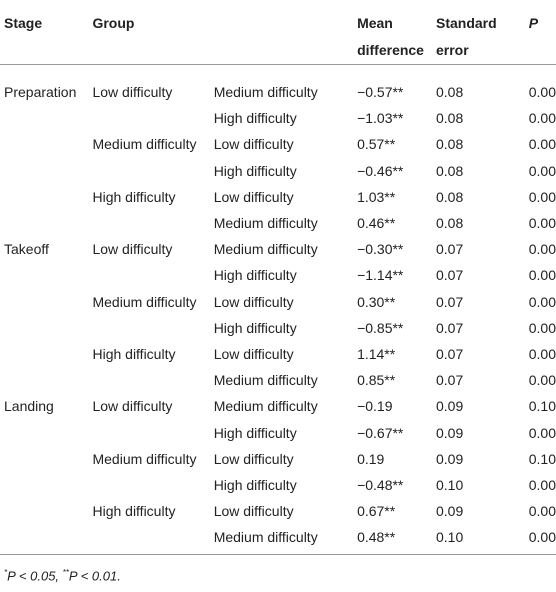 The height and width of the screenshot is (592, 556). What do you see at coordinates (390, 32) in the screenshot?
I see `header-mean-difference: Mean difference` at bounding box center [390, 32].